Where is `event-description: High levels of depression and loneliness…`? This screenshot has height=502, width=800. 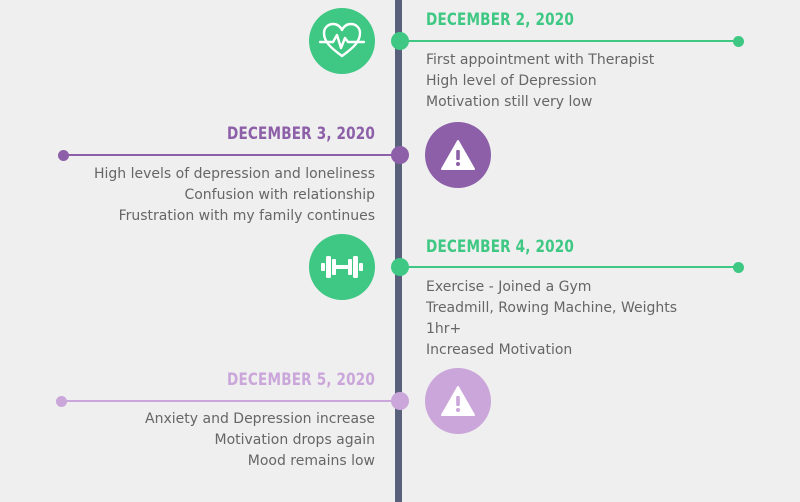 event-description: High levels of depression and loneliness… is located at coordinates (234, 195).